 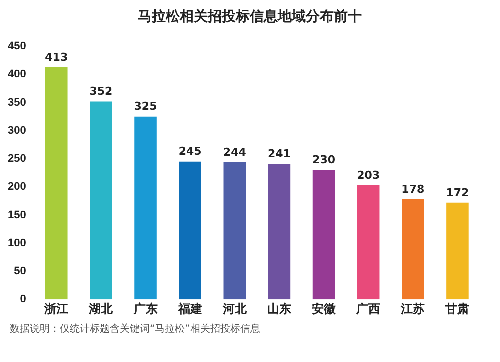 I want to click on x-tick-label: 山东, so click(x=279, y=309).